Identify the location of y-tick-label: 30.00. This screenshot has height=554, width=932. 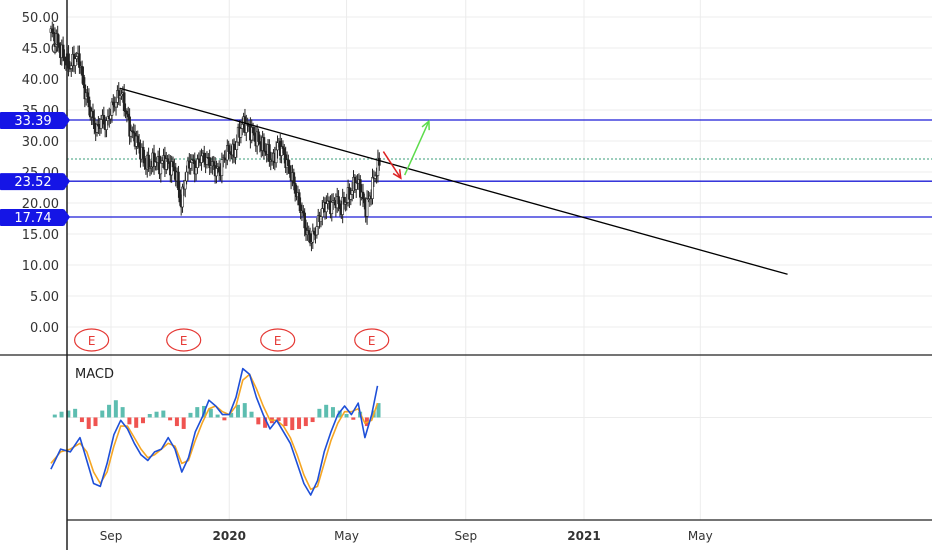
(40, 142).